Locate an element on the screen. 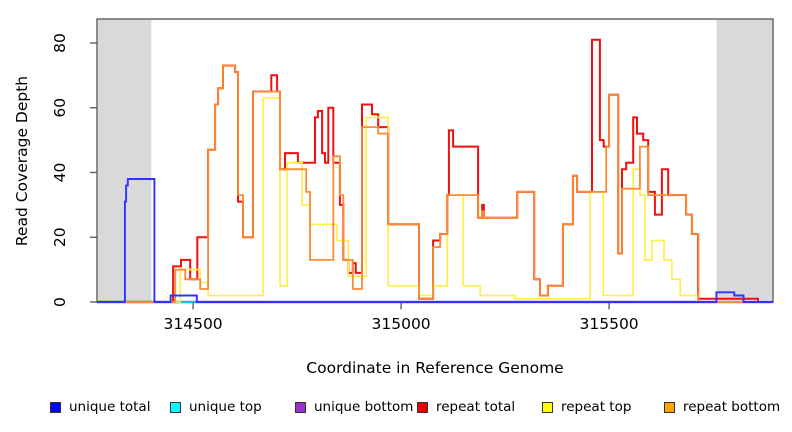 This screenshot has height=432, width=792. x-tick-label: 315500 is located at coordinates (609, 324).